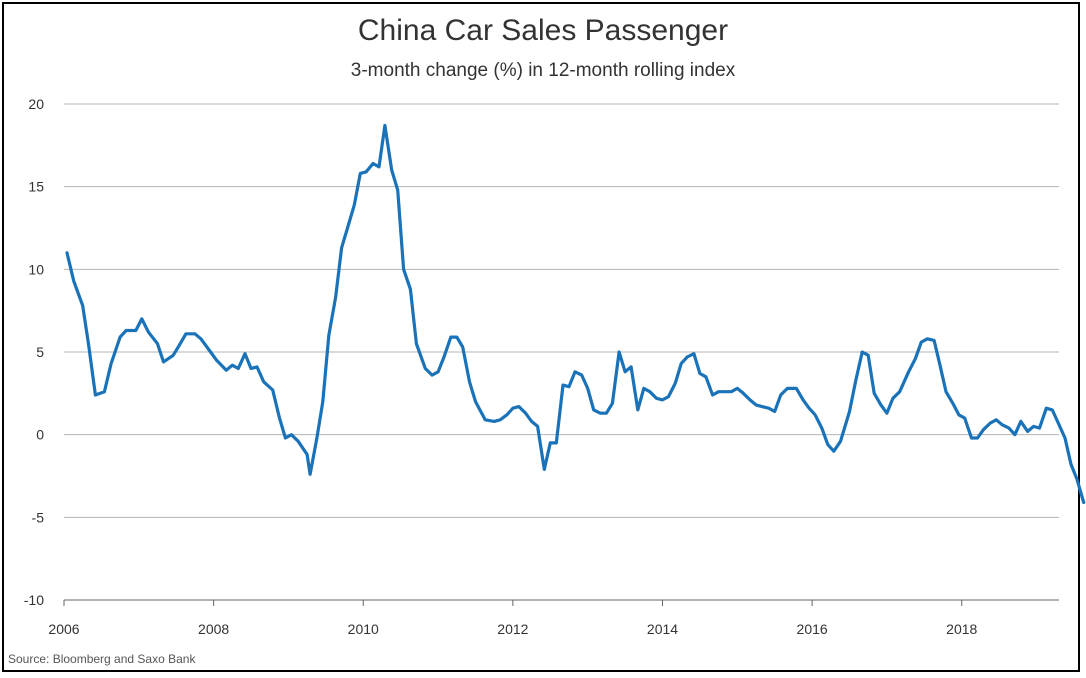 Image resolution: width=1086 pixels, height=678 pixels. Describe the element at coordinates (102, 659) in the screenshot. I see `source-note: Source: Bloomberg and Saxo Bank` at that location.